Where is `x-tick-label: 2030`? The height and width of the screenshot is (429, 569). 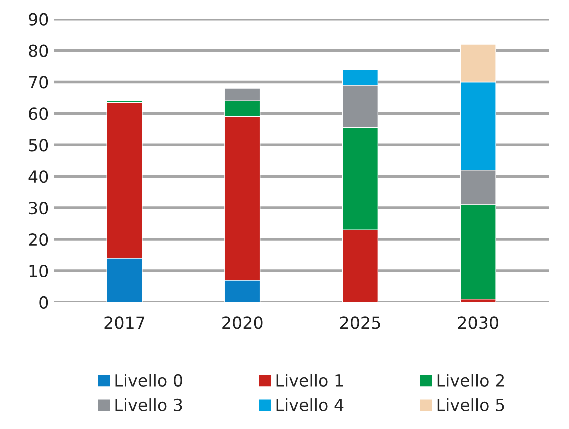
x-tick-label: 2030 is located at coordinates (478, 323).